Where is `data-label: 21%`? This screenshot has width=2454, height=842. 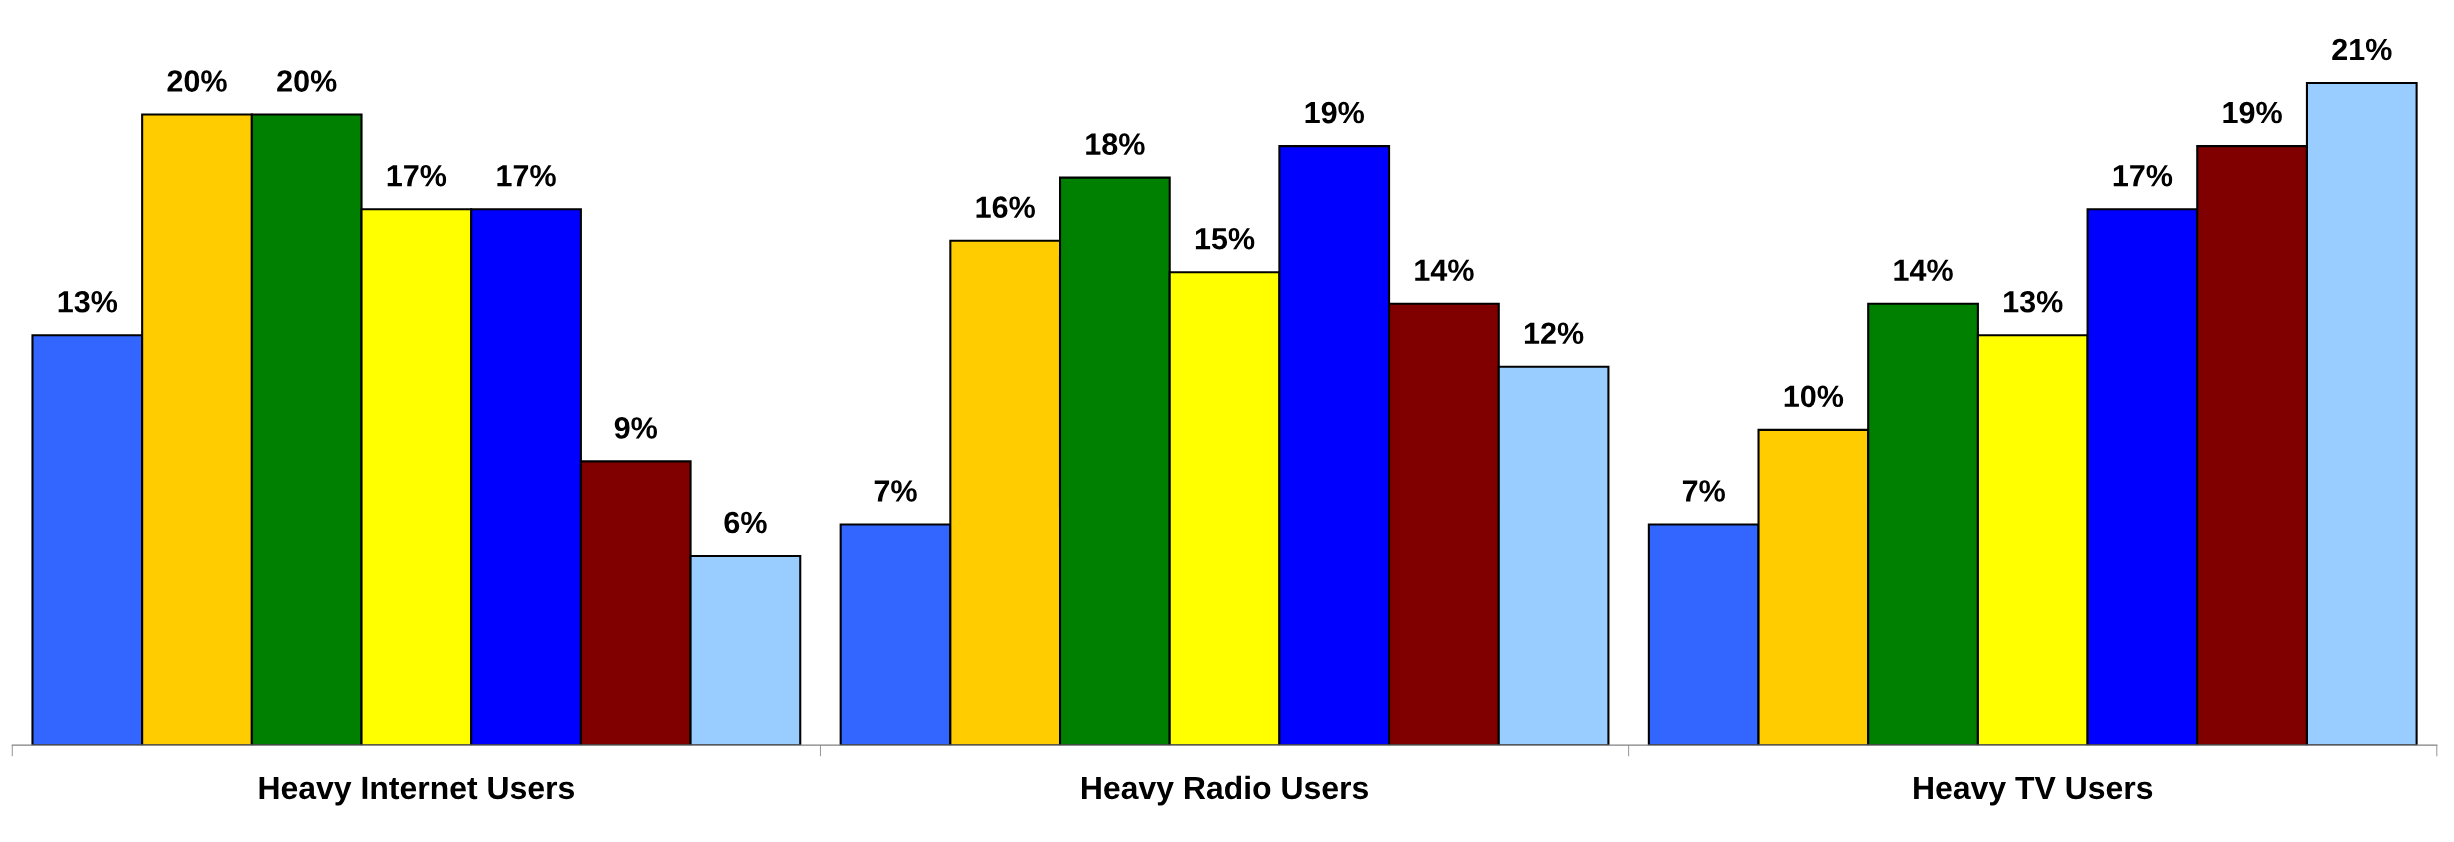 data-label: 21% is located at coordinates (2362, 49).